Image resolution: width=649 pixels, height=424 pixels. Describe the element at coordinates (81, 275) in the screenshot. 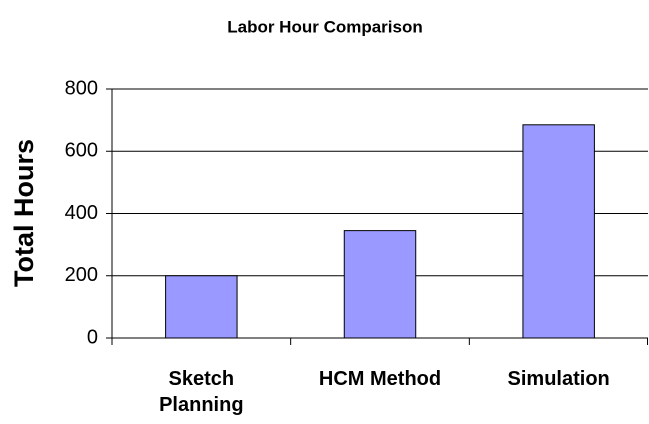

I see `y-tick-label: 200` at that location.